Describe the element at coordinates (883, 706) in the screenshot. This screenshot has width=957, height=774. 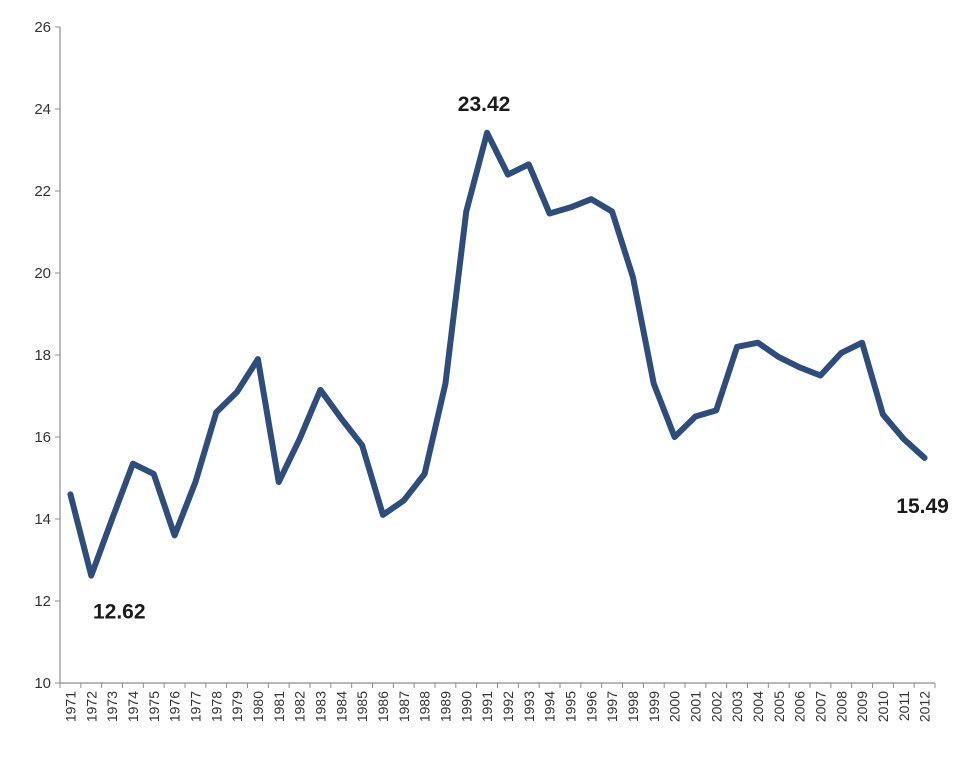
I see `x-tick-label: 2010` at that location.